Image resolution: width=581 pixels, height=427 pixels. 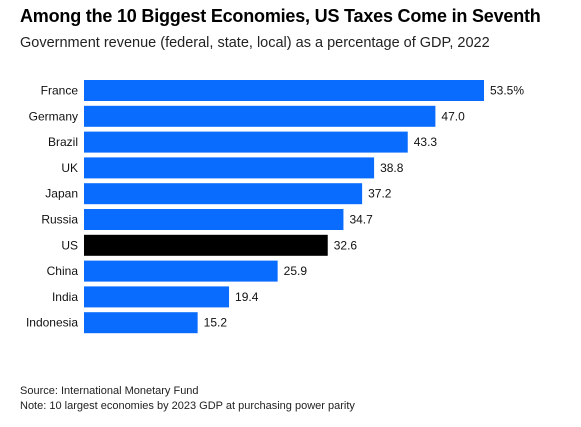 I want to click on bar-india, so click(x=157, y=297).